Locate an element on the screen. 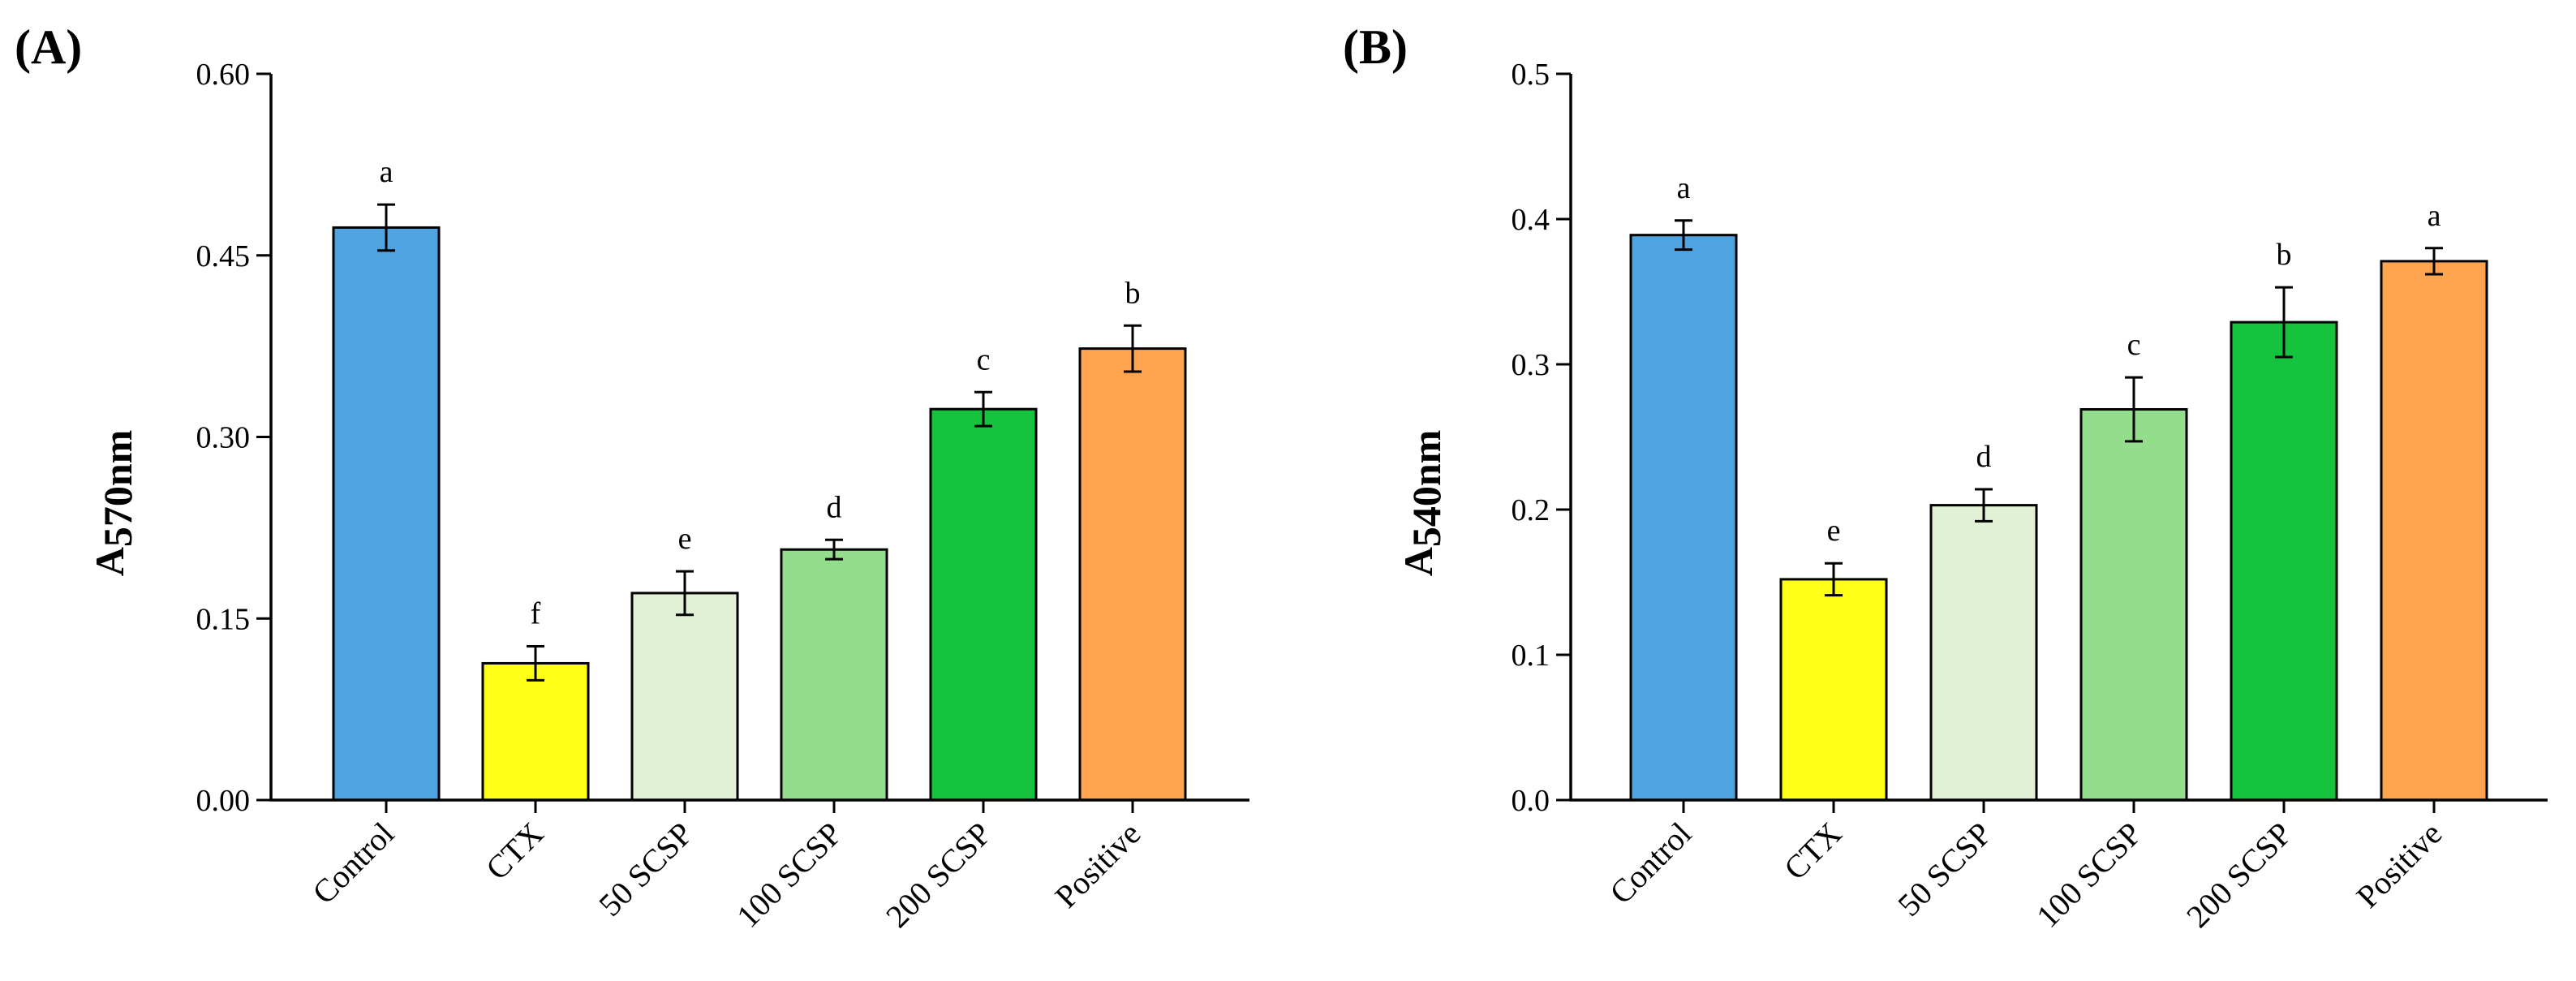  panel-b-significance-letter: b is located at coordinates (2284, 255).